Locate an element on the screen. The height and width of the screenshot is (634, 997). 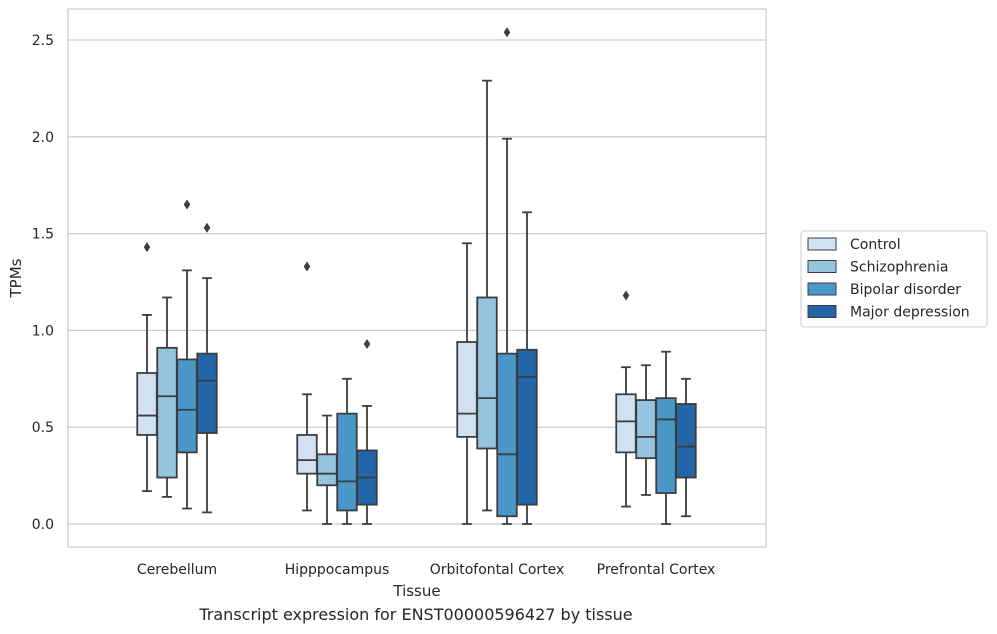
legend-label: Major depression is located at coordinates (910, 313).